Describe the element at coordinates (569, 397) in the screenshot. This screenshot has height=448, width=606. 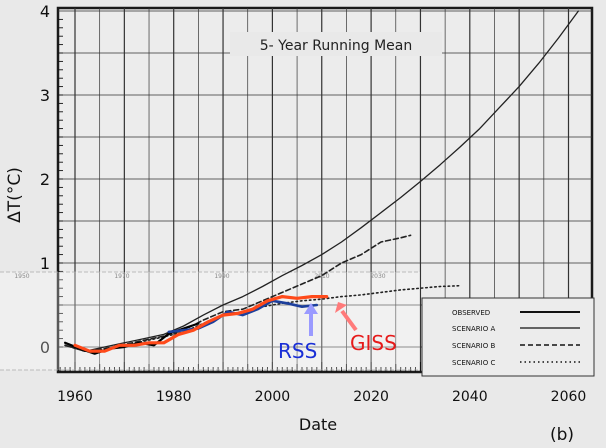
I see `x-tick-label: 2060` at that location.